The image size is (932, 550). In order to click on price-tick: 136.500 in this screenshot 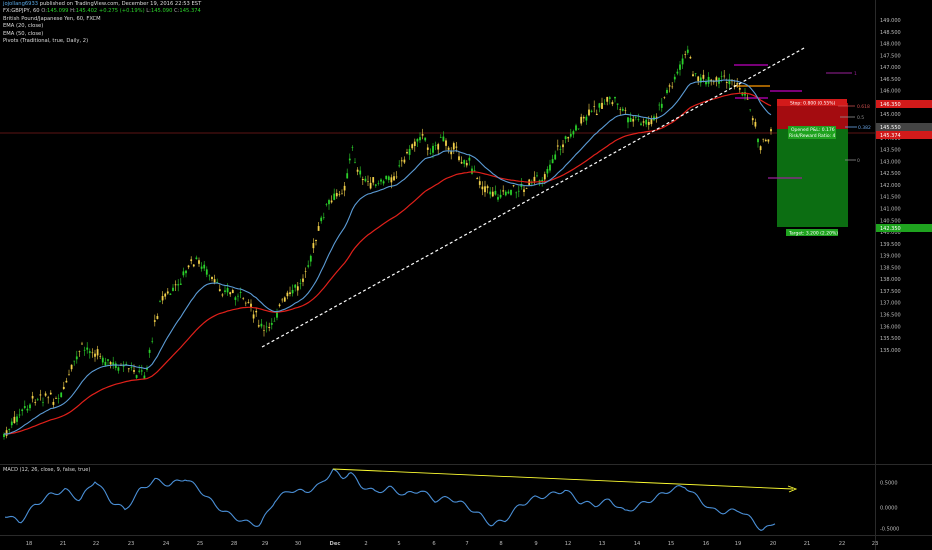, I will do `click(890, 316)`.